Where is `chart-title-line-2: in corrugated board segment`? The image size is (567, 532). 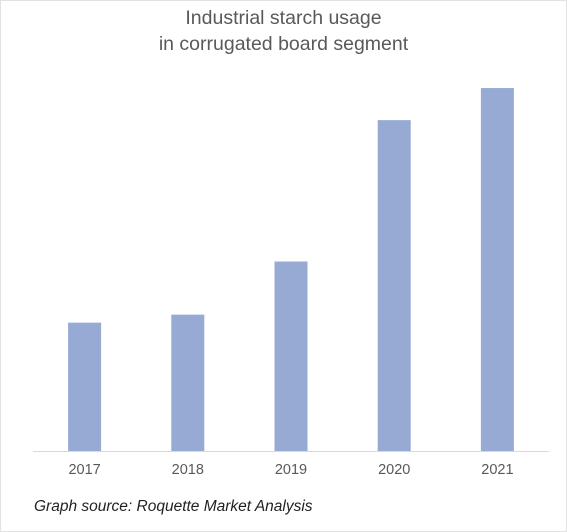 chart-title-line-2: in corrugated board segment is located at coordinates (283, 44).